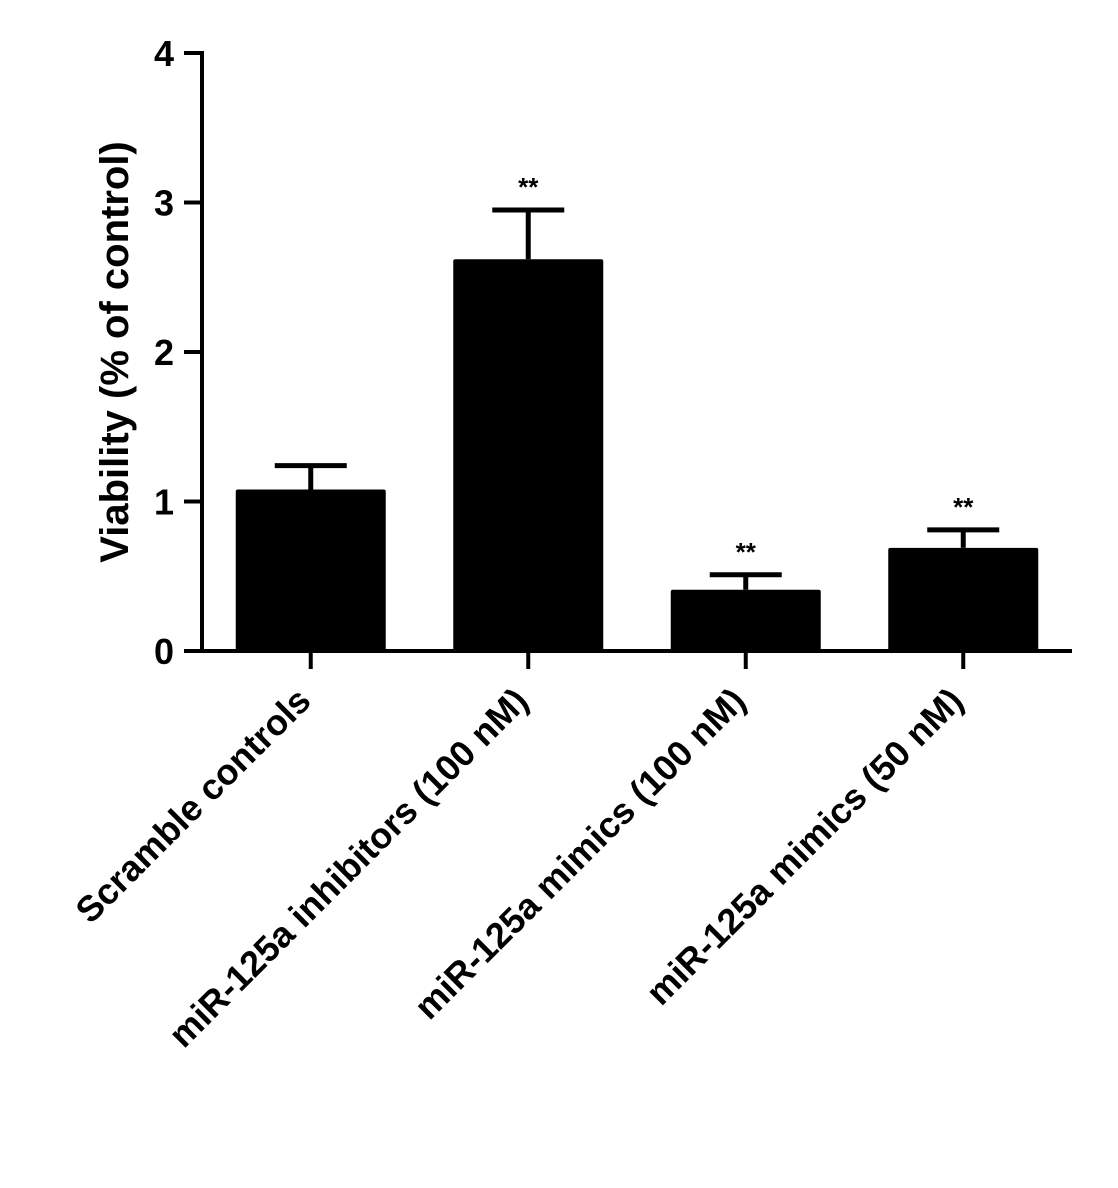  What do you see at coordinates (164, 651) in the screenshot?
I see `y-tick-label: 0` at bounding box center [164, 651].